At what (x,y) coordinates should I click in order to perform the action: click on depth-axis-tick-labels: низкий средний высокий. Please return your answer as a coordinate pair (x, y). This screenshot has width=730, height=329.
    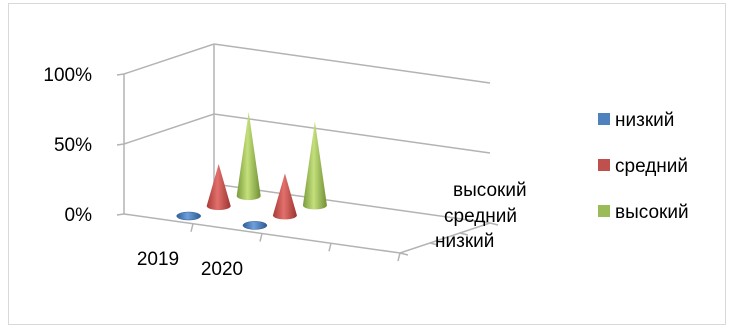
    Looking at the image, I should click on (481, 216).